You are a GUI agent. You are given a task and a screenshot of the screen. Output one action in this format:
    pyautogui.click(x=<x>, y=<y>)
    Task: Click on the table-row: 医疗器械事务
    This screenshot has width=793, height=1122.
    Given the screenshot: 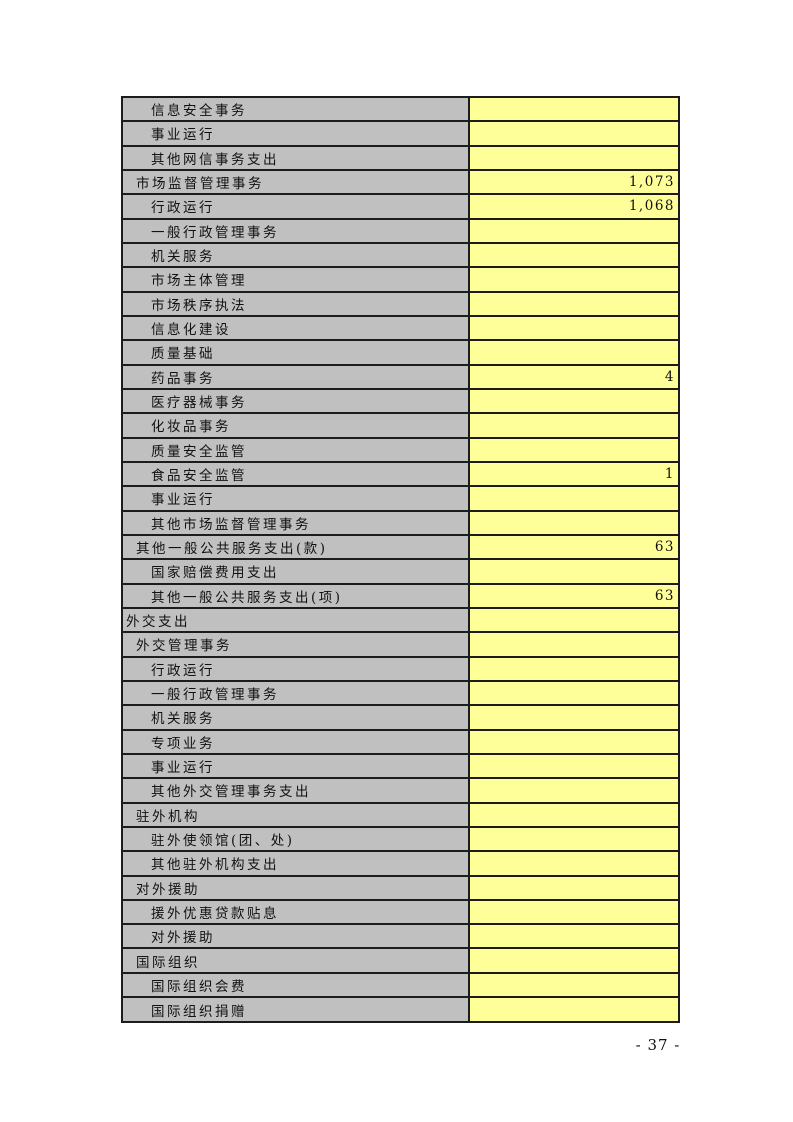 What is the action you would take?
    pyautogui.click(x=400, y=401)
    